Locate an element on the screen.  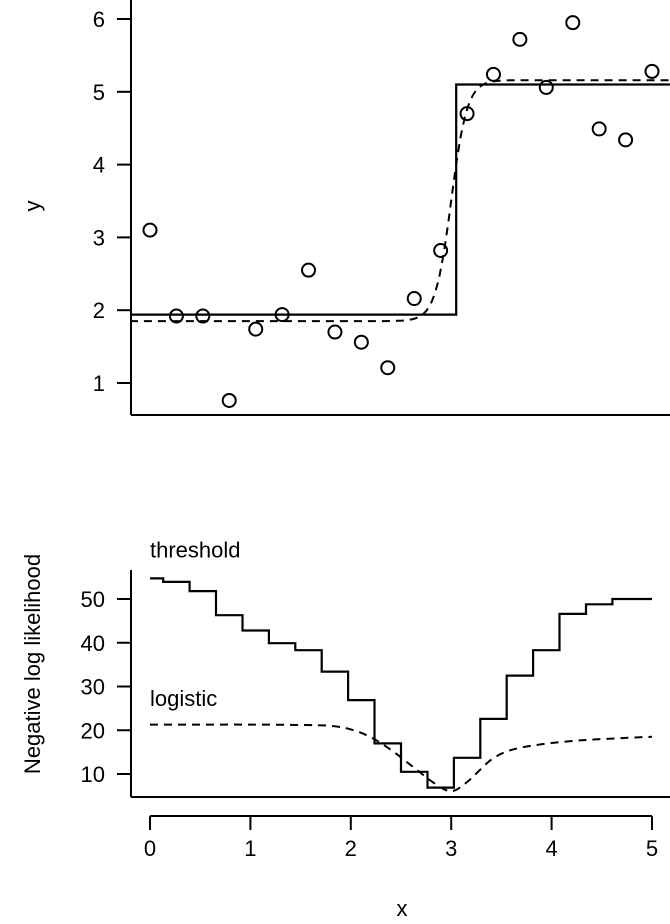
top-y-tick-label: 4 is located at coordinates (99, 165).